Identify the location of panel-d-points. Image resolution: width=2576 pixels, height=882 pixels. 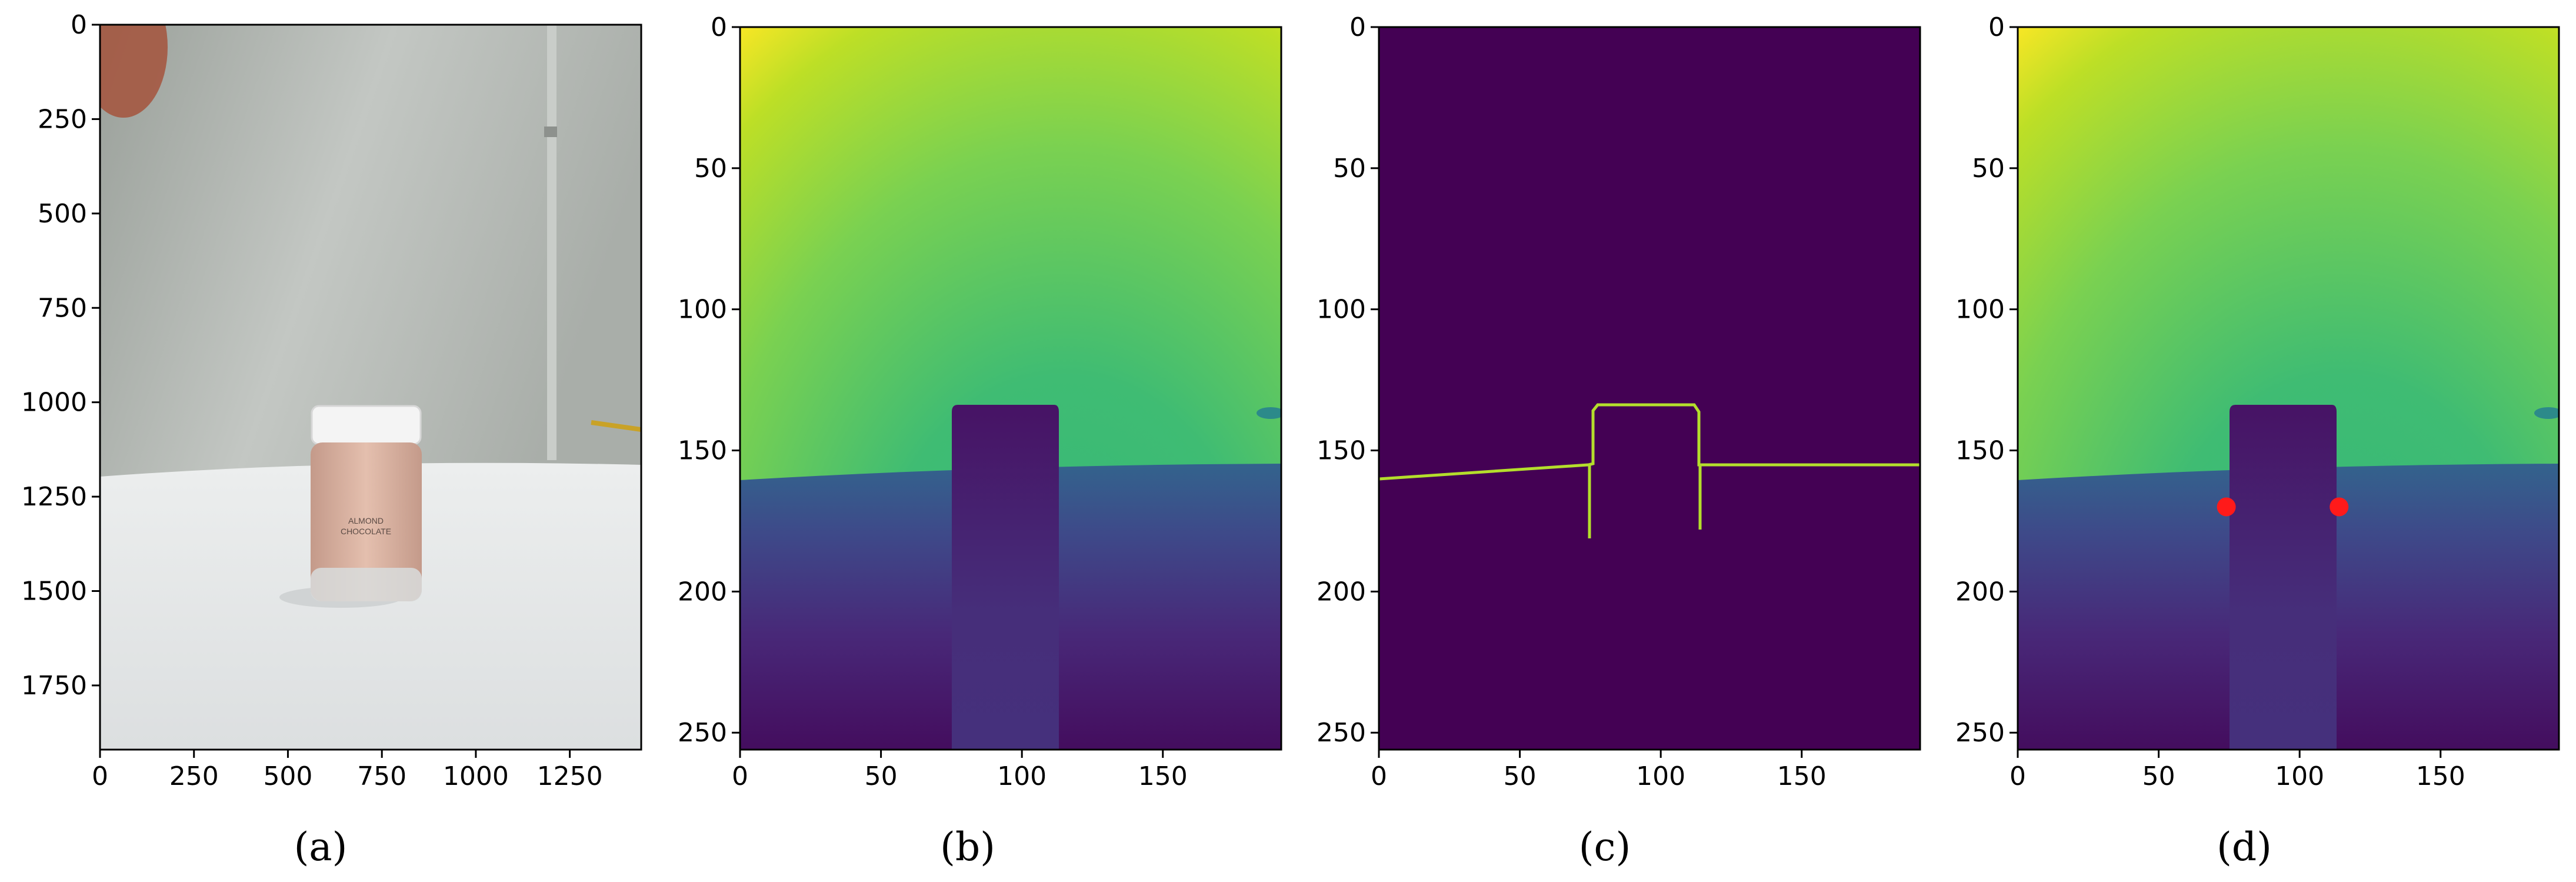
(2283, 507).